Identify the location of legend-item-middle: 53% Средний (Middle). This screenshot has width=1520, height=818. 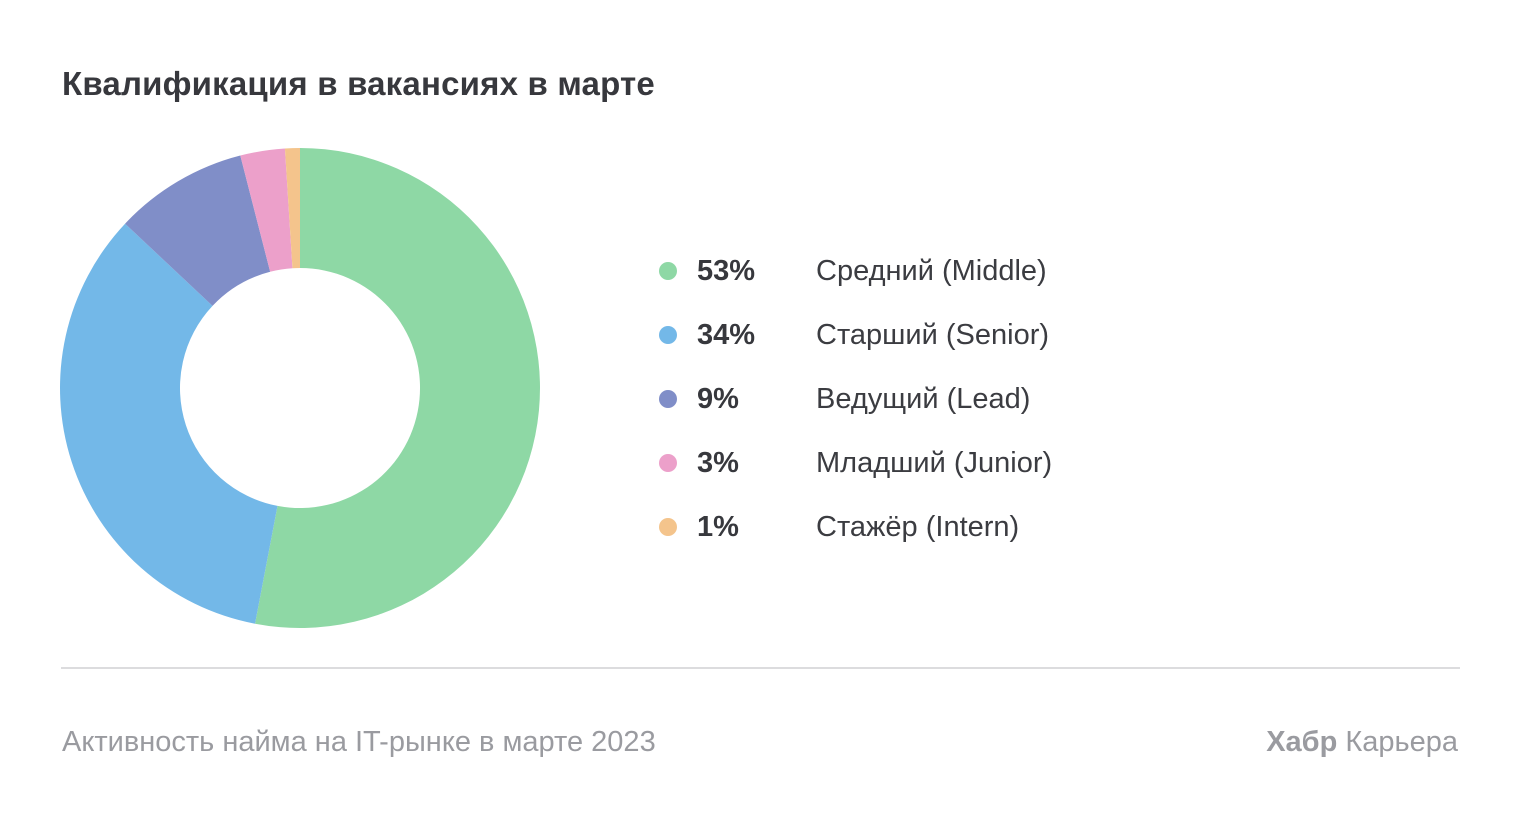
(855, 271).